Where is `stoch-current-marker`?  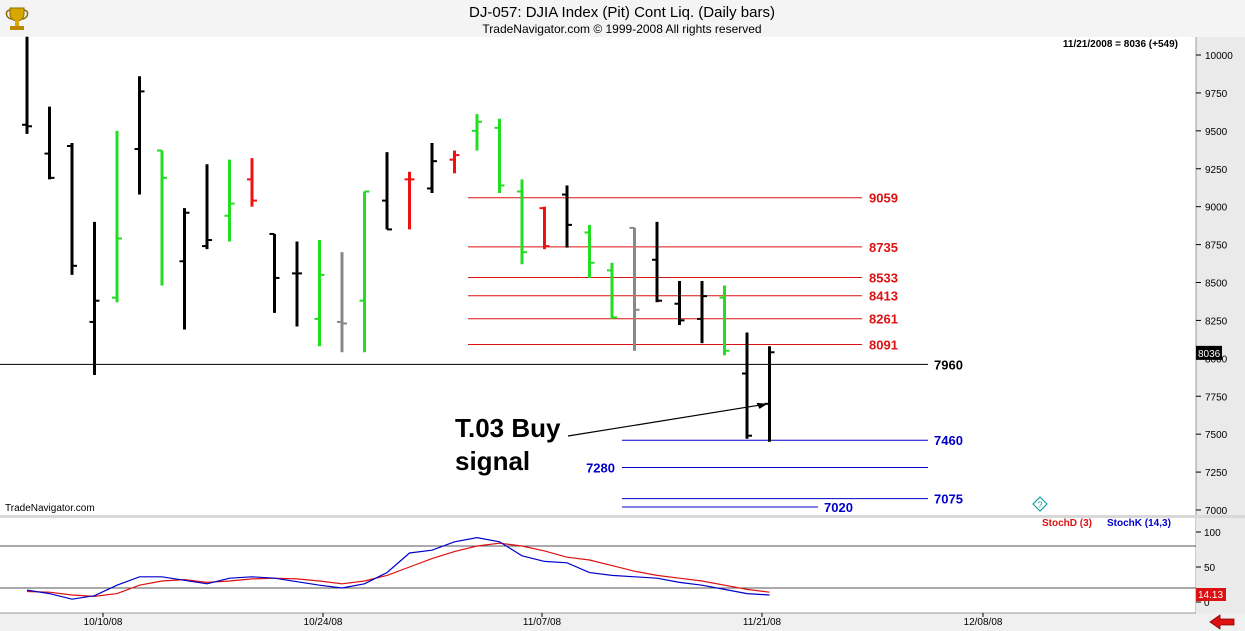
stoch-current-marker is located at coordinates (1211, 594).